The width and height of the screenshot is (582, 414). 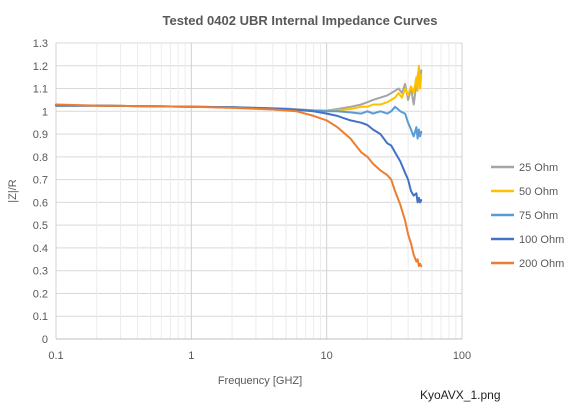 I want to click on legend: 25 Ohm 50 Ohm 75 Ohm 100 Ohm 200 Ohm, so click(x=527, y=216).